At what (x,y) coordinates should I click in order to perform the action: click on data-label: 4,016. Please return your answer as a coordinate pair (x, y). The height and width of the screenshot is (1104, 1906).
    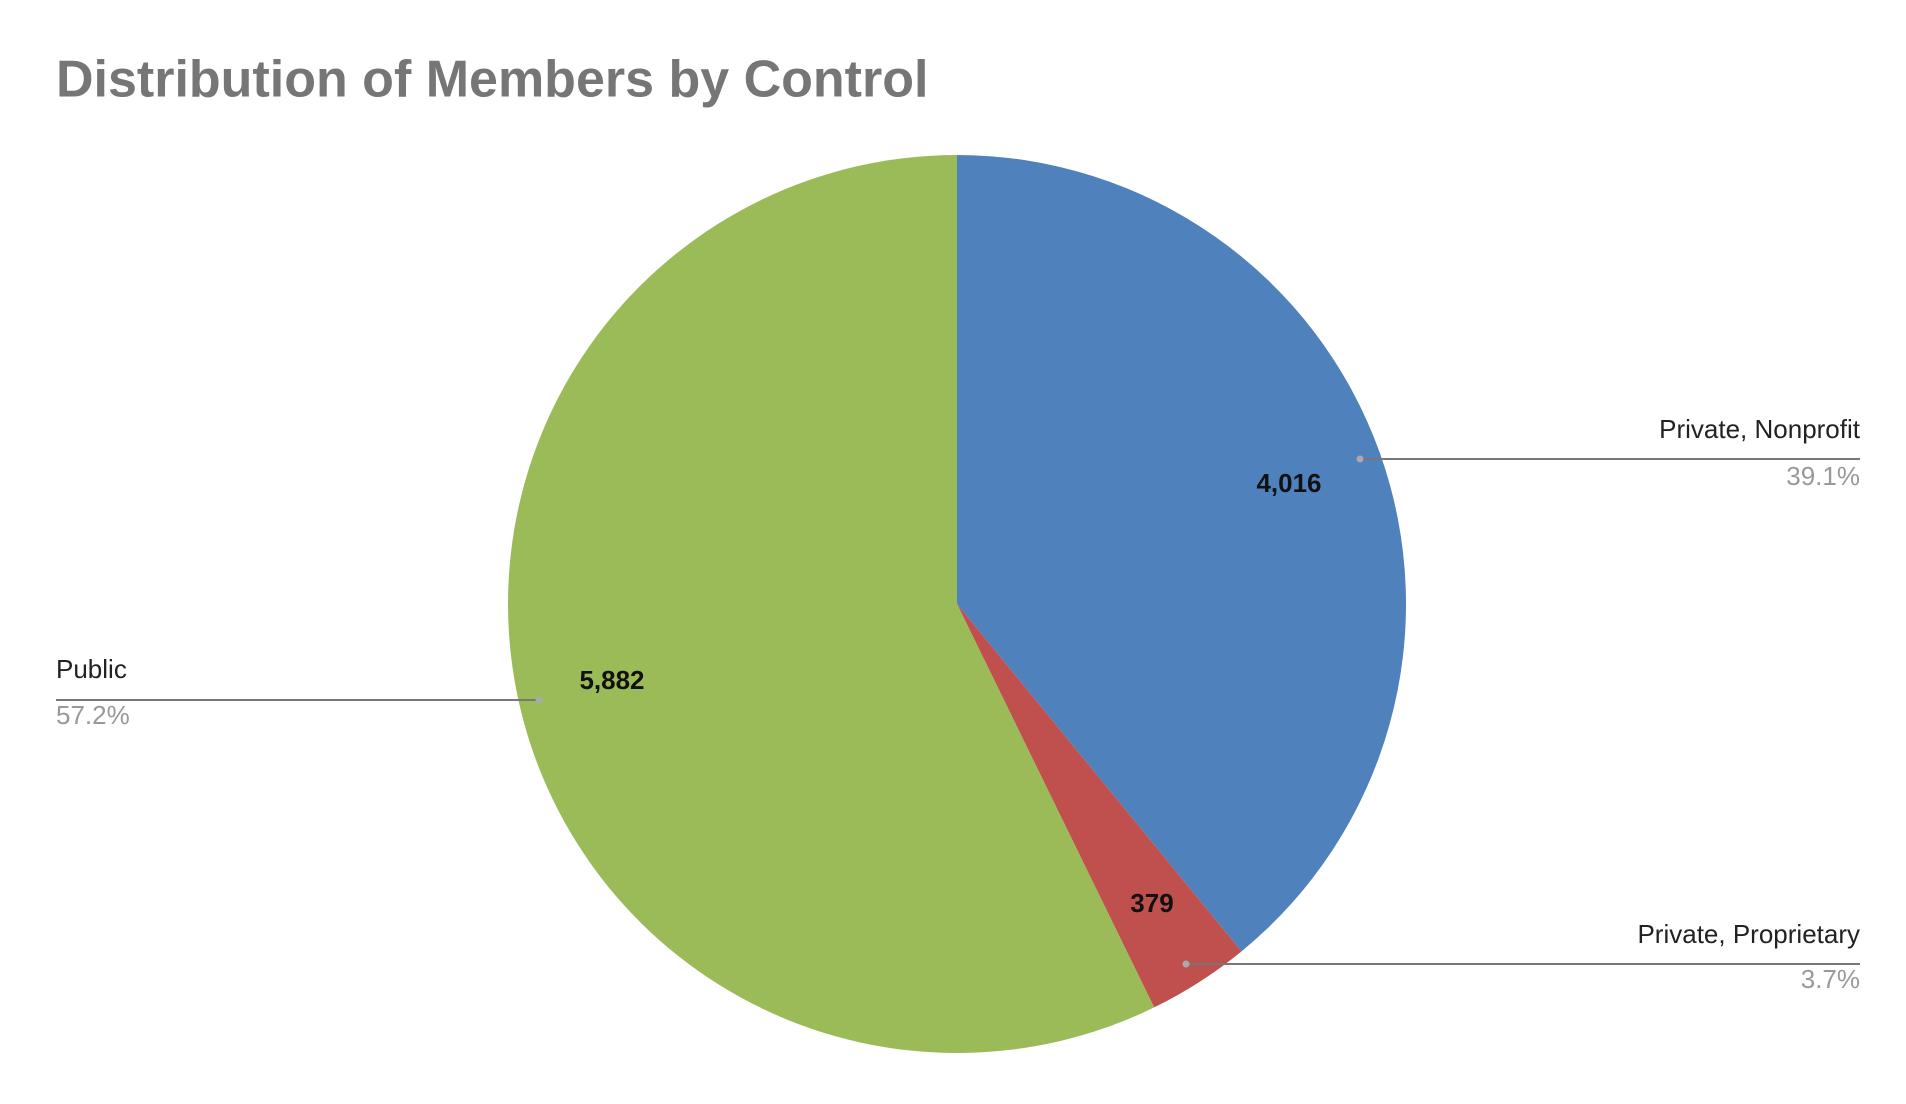
    Looking at the image, I should click on (1288, 483).